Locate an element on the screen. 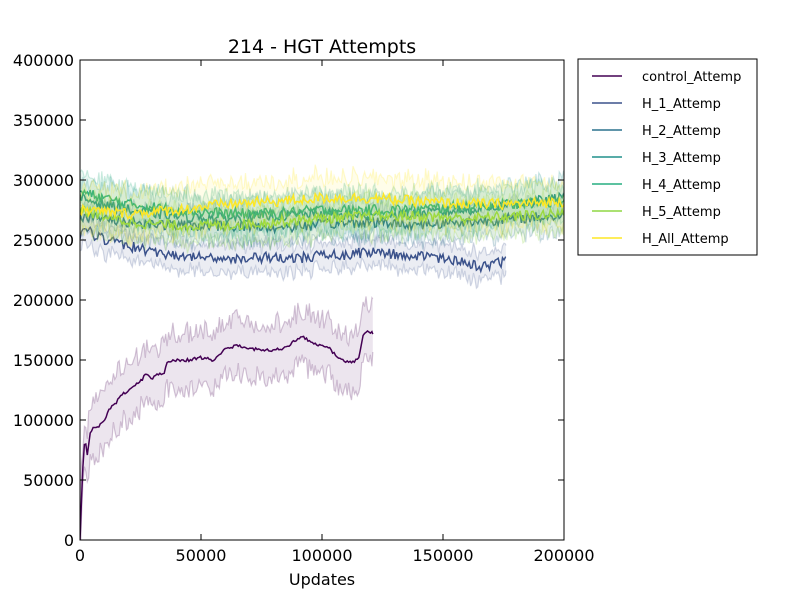  x-tick-label: 50000 is located at coordinates (201, 555).